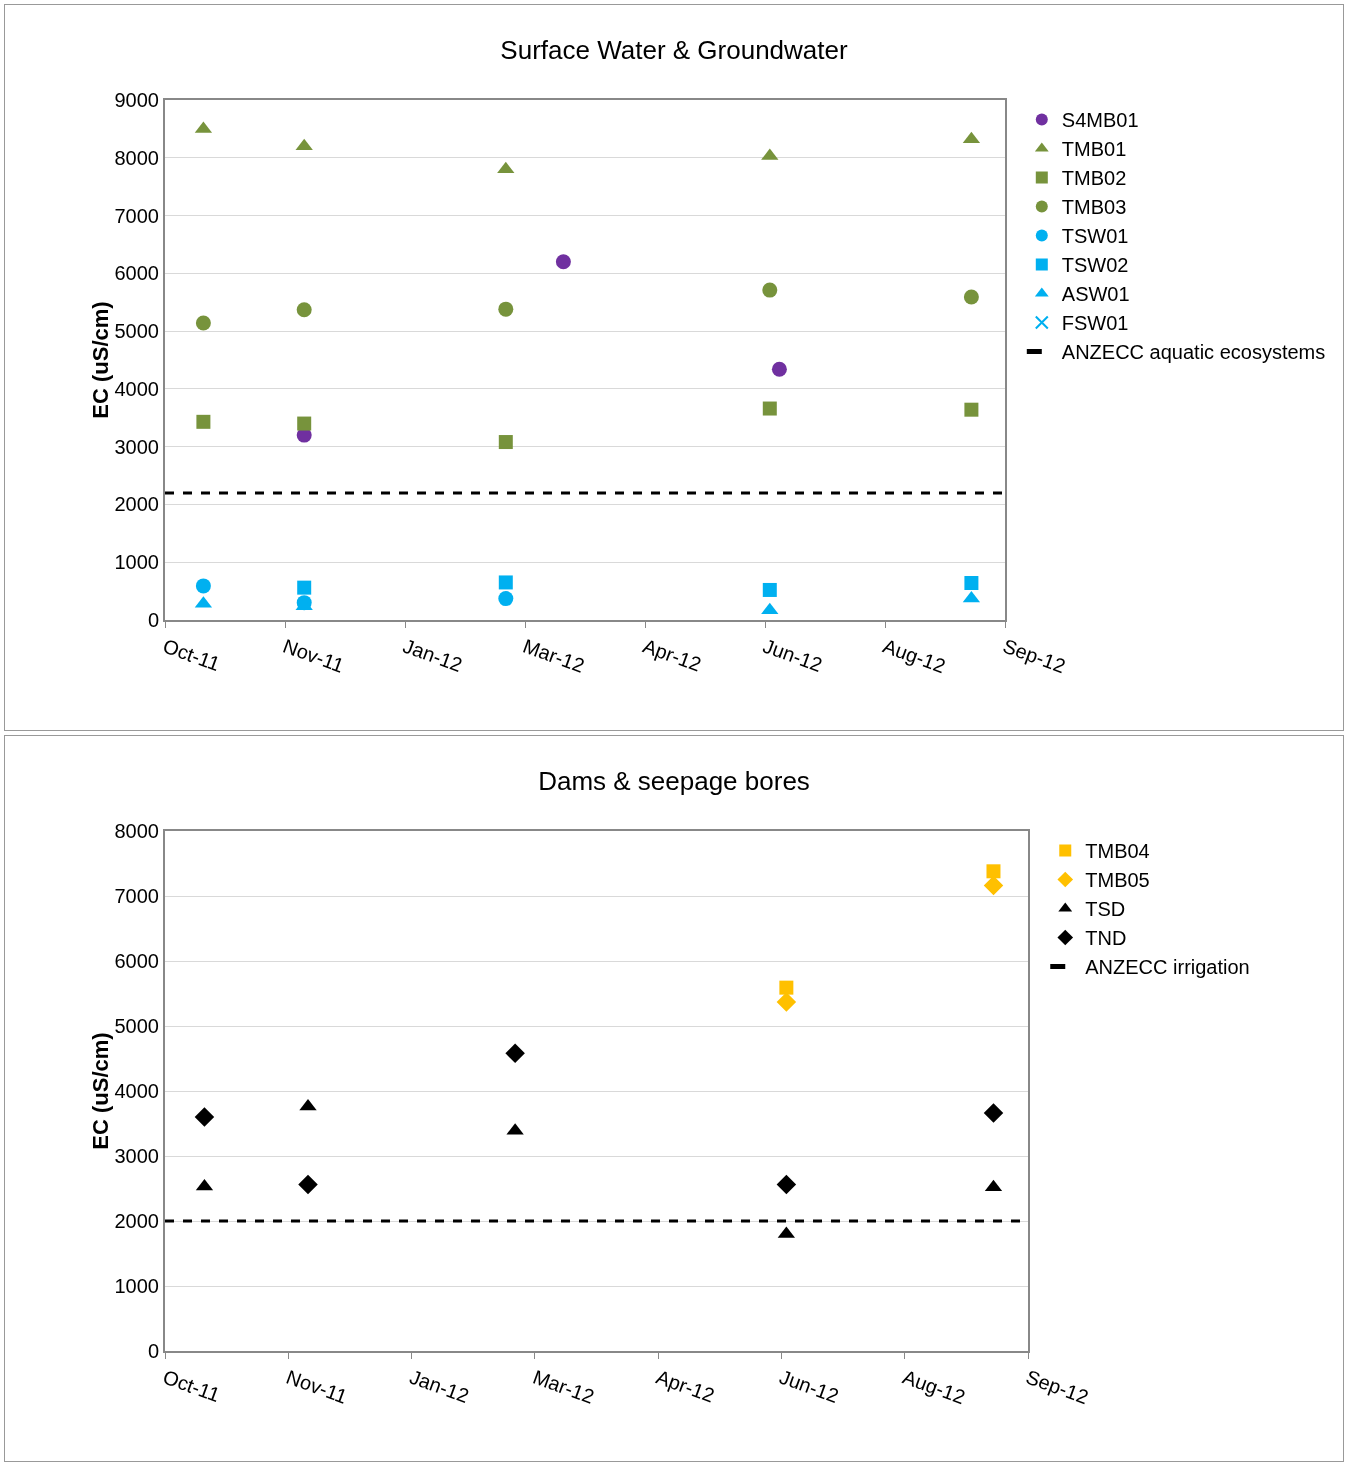 The image size is (1348, 1465). What do you see at coordinates (1095, 294) in the screenshot?
I see `legend-label: ASW01` at bounding box center [1095, 294].